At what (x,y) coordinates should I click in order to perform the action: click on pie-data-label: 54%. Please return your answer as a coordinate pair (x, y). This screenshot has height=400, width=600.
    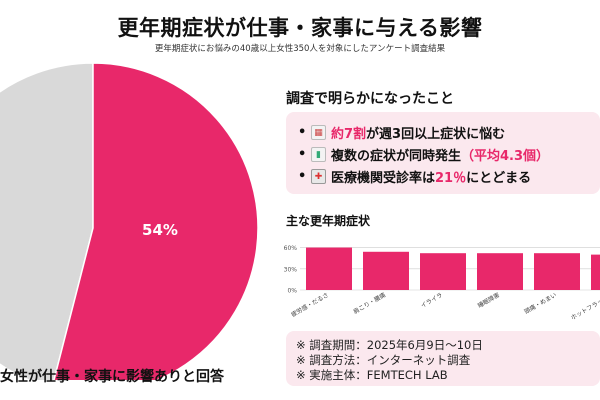
    Looking at the image, I should click on (160, 230).